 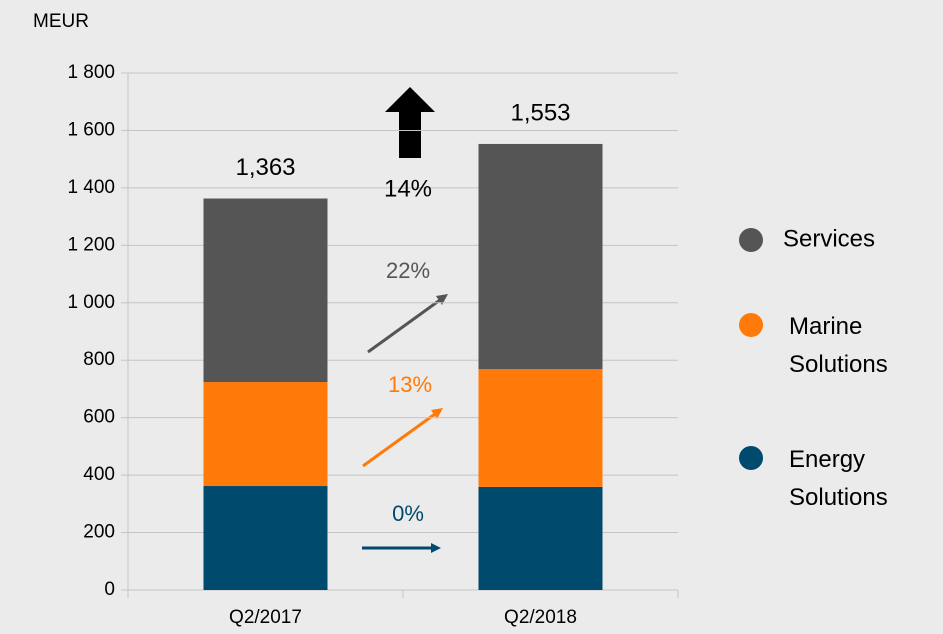 What do you see at coordinates (408, 188) in the screenshot?
I see `growth-label: 14%` at bounding box center [408, 188].